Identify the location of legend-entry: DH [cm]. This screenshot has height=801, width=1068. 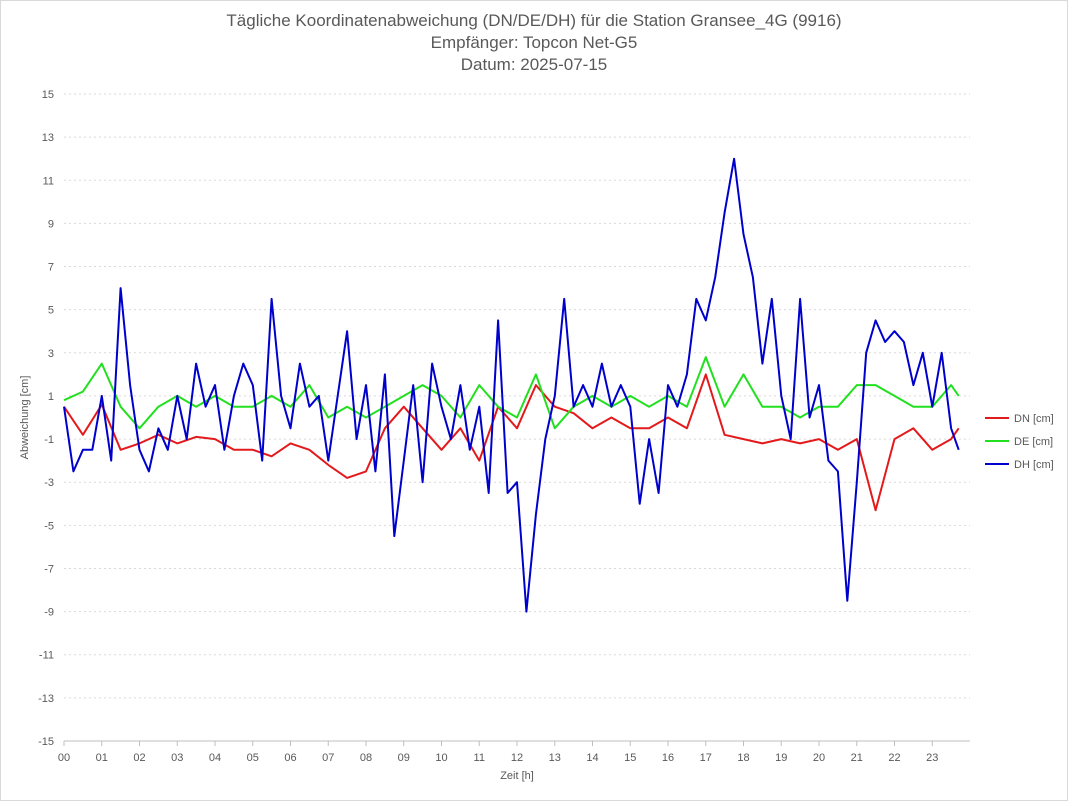
(1034, 465).